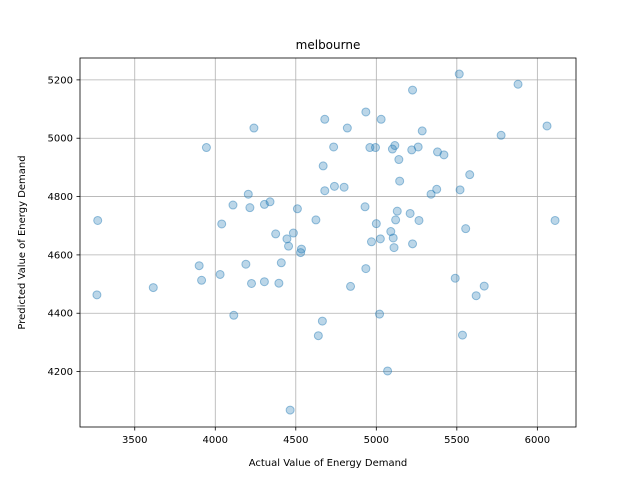 The height and width of the screenshot is (480, 640). I want to click on x-tick-label: 4000, so click(215, 440).